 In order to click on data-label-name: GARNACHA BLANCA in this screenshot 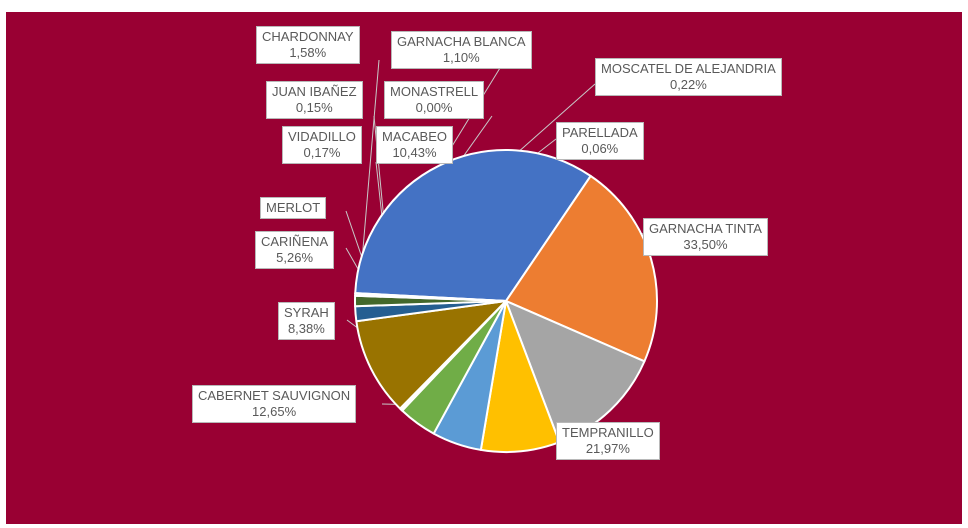, I will do `click(461, 41)`.